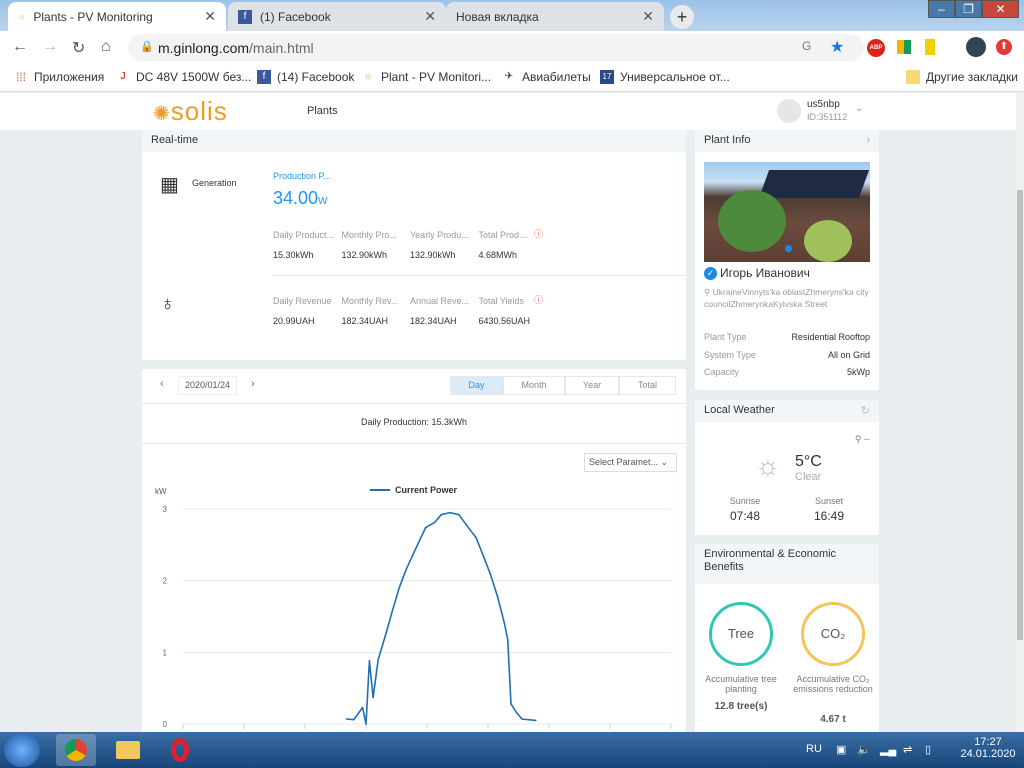 This screenshot has width=1024, height=768. Describe the element at coordinates (859, 108) in the screenshot. I see `chevron-down-icon: ⌄` at that location.